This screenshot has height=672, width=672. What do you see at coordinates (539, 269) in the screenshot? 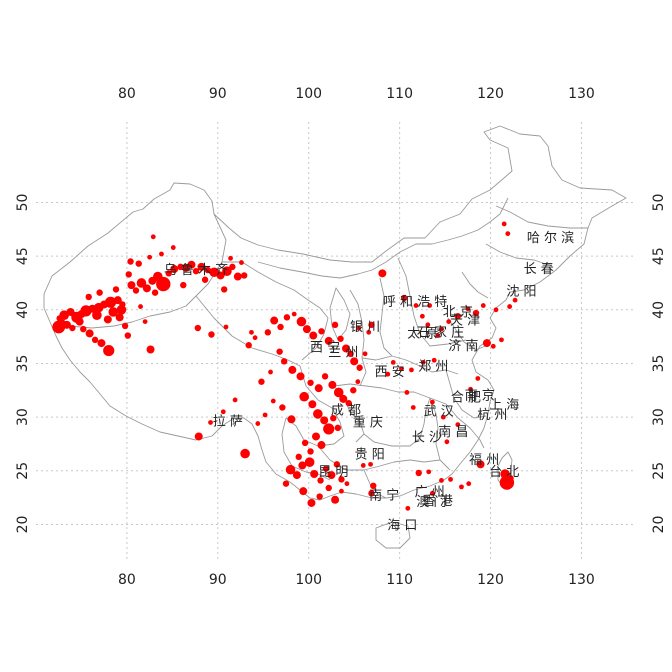
I see `city-label: 长 春` at bounding box center [539, 269].